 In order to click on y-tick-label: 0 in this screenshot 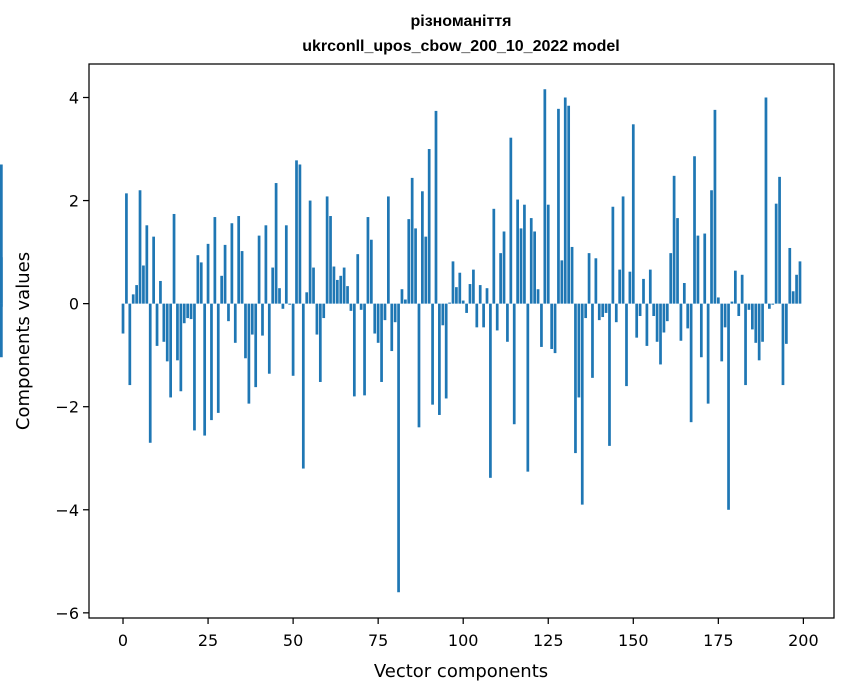, I will do `click(74, 304)`.